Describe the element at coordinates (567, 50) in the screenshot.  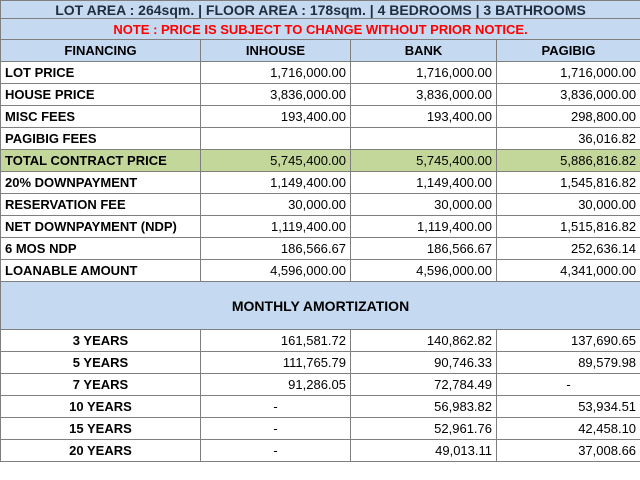
I see `header-pagibig: PAGIBIG` at that location.